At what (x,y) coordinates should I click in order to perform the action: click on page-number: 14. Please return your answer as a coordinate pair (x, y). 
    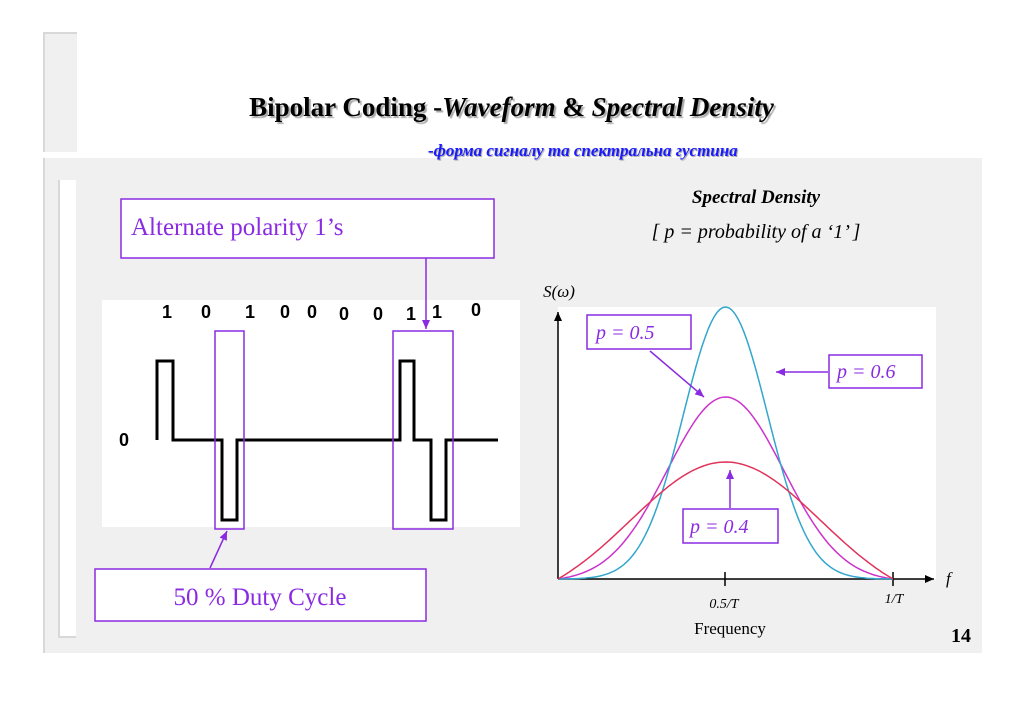
    Looking at the image, I should click on (961, 636).